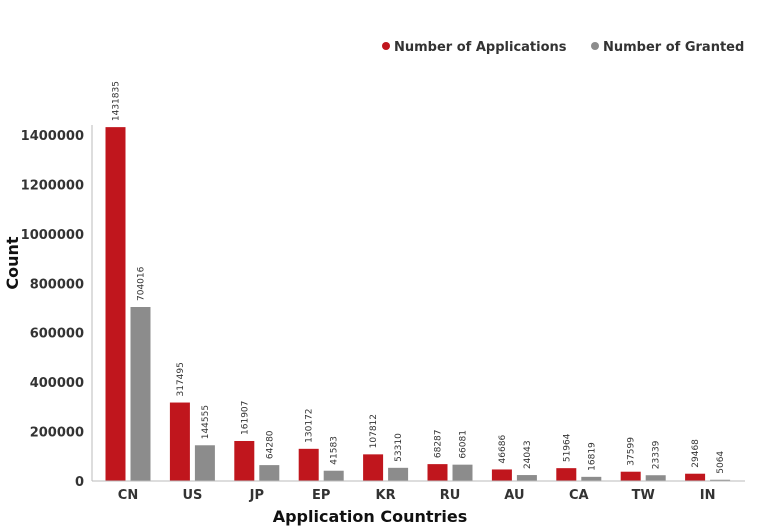 This screenshot has width=768, height=527. What do you see at coordinates (480, 47) in the screenshot?
I see `legend-label: Number of Applications` at bounding box center [480, 47].